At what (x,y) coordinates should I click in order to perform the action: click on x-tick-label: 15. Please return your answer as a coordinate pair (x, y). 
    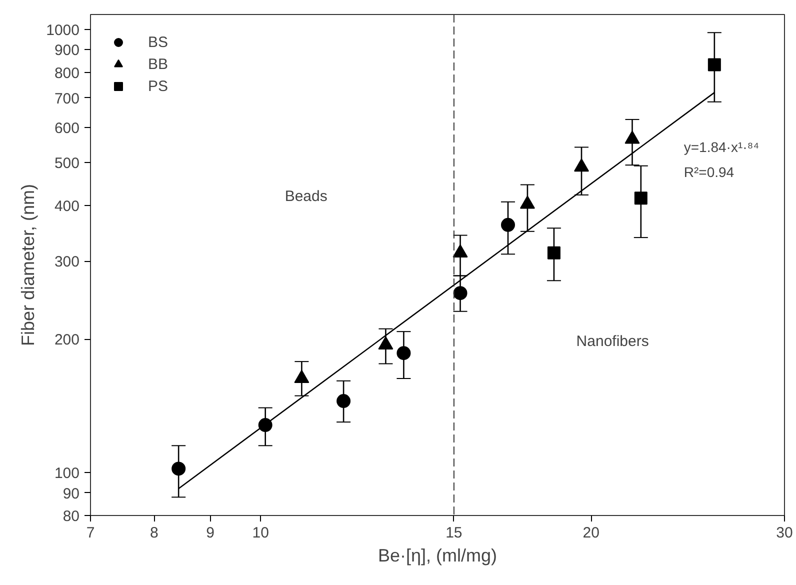
    Looking at the image, I should click on (454, 533).